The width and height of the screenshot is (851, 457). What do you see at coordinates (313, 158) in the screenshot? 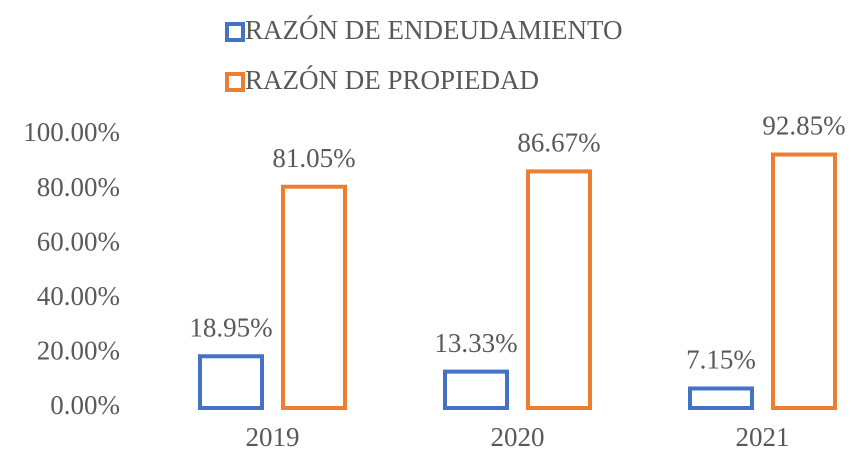
I see `value-label: 81.05%` at bounding box center [313, 158].